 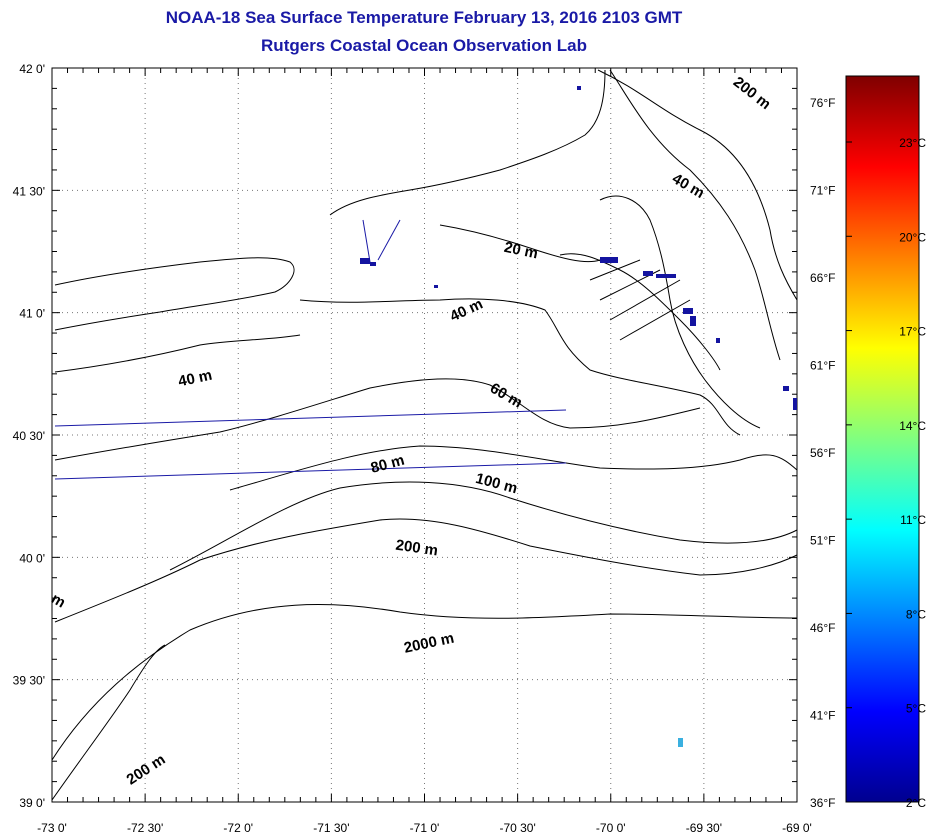 I want to click on contour-80m, so click(x=513, y=468).